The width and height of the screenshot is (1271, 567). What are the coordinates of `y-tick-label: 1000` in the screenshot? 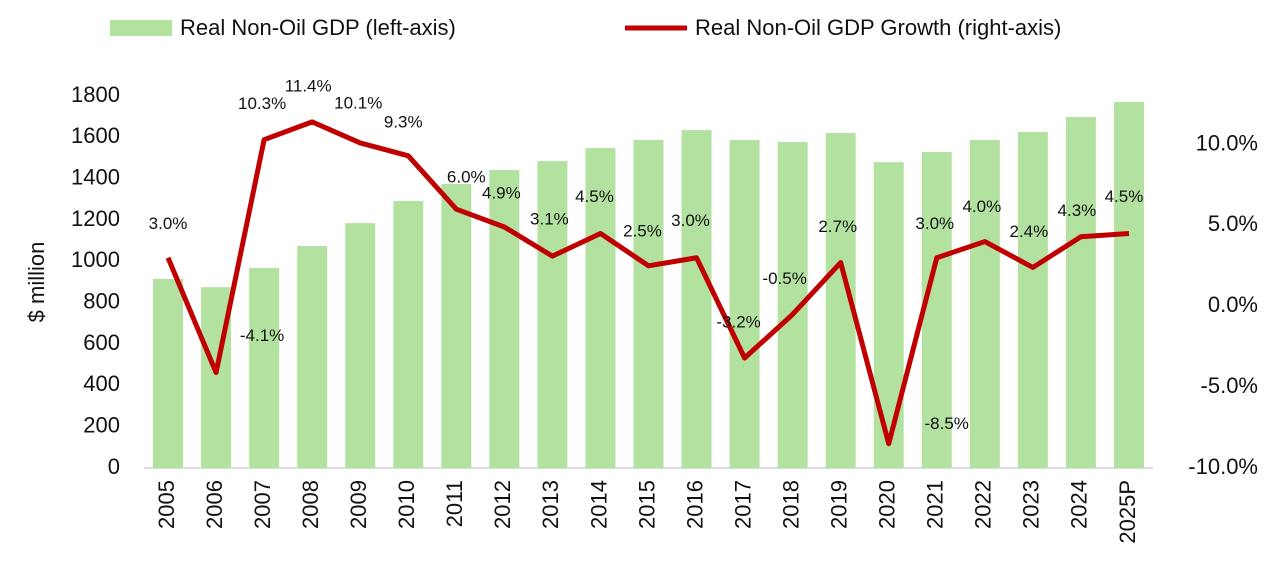 It's located at (95, 259).